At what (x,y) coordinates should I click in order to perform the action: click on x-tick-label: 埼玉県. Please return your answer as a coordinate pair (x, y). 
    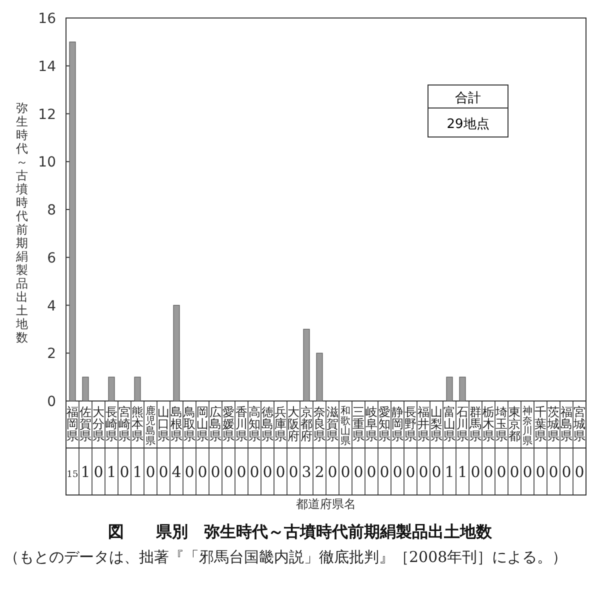
    Looking at the image, I should click on (501, 424).